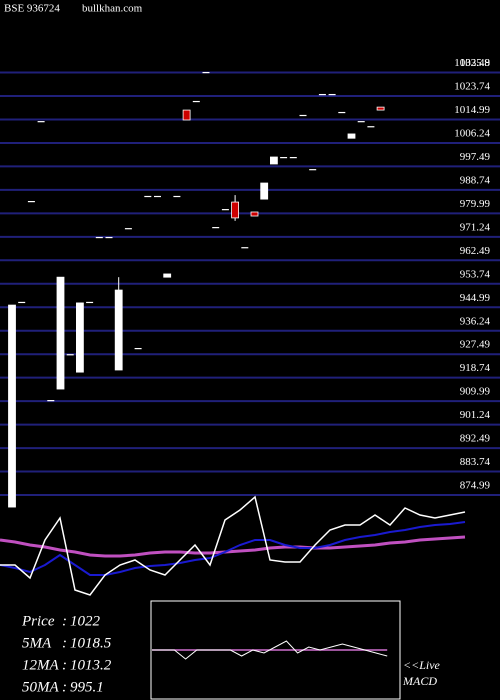  What do you see at coordinates (475, 298) in the screenshot?
I see `y-tick-label: 944.99` at bounding box center [475, 298].